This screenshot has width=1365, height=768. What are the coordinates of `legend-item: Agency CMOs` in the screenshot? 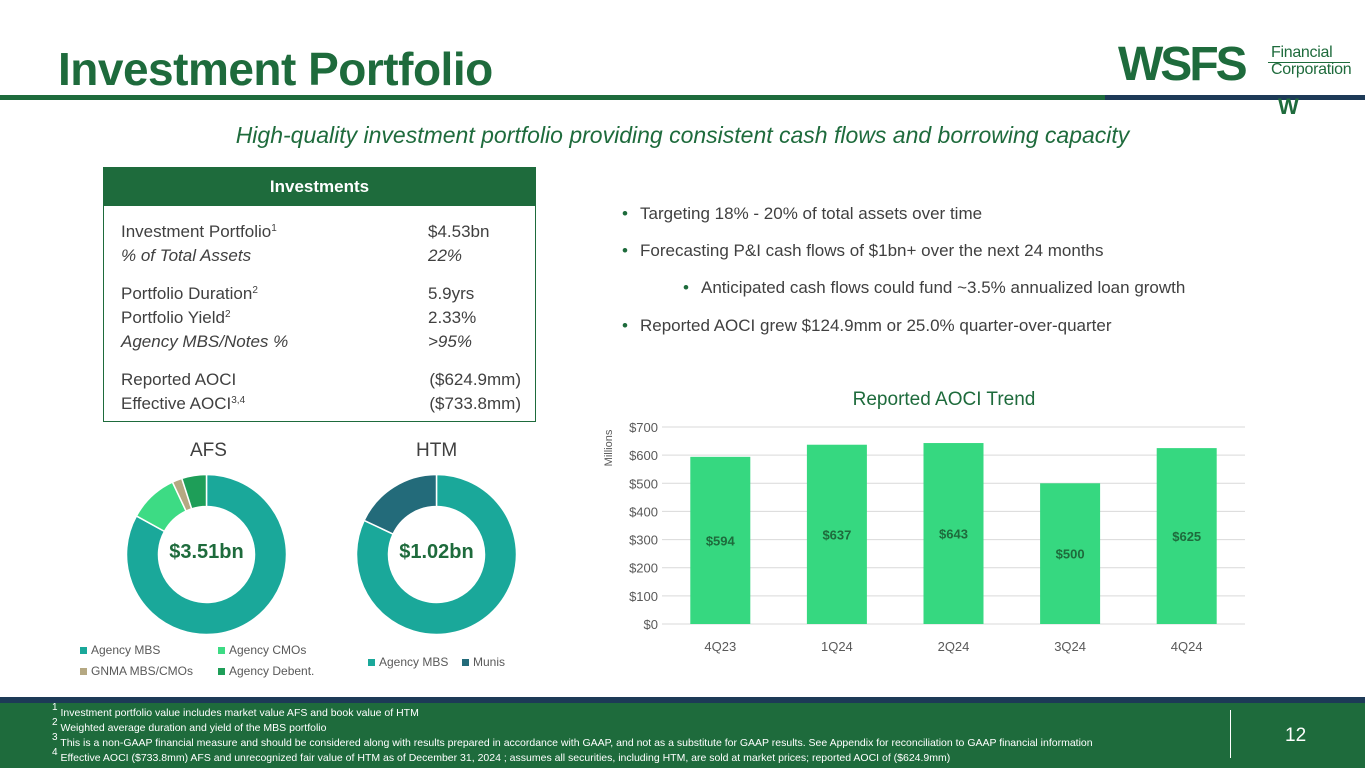 It's located at (262, 650).